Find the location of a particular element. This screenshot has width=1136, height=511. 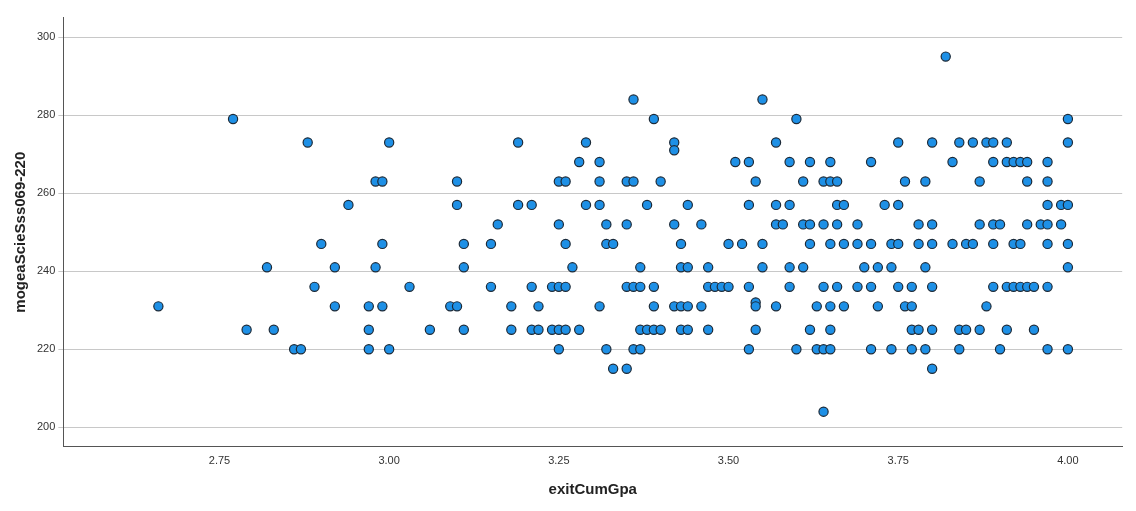

y-tick-label: 300 is located at coordinates (46, 36).